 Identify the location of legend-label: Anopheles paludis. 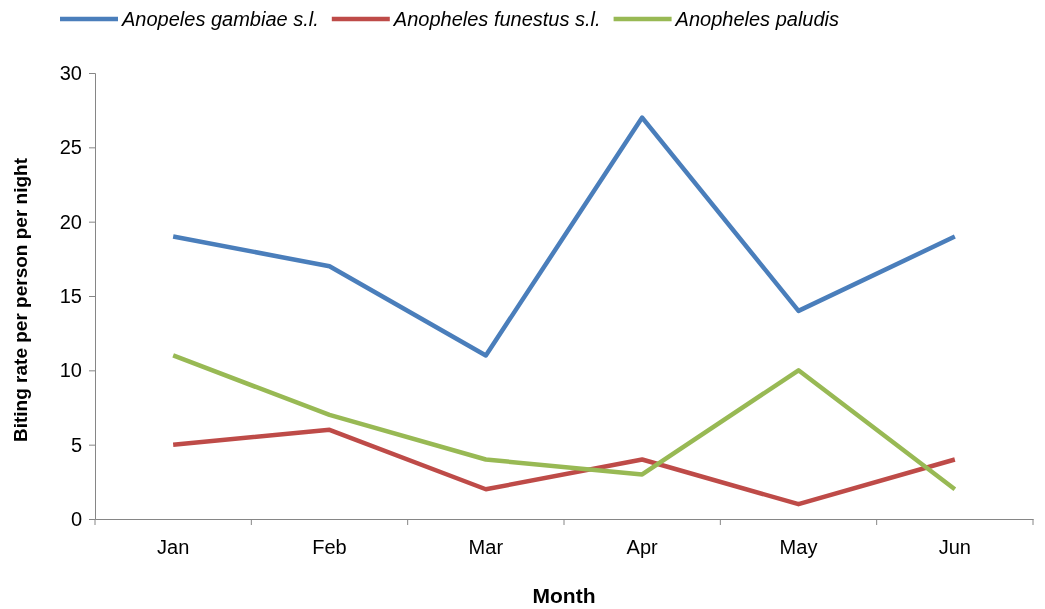
(757, 19).